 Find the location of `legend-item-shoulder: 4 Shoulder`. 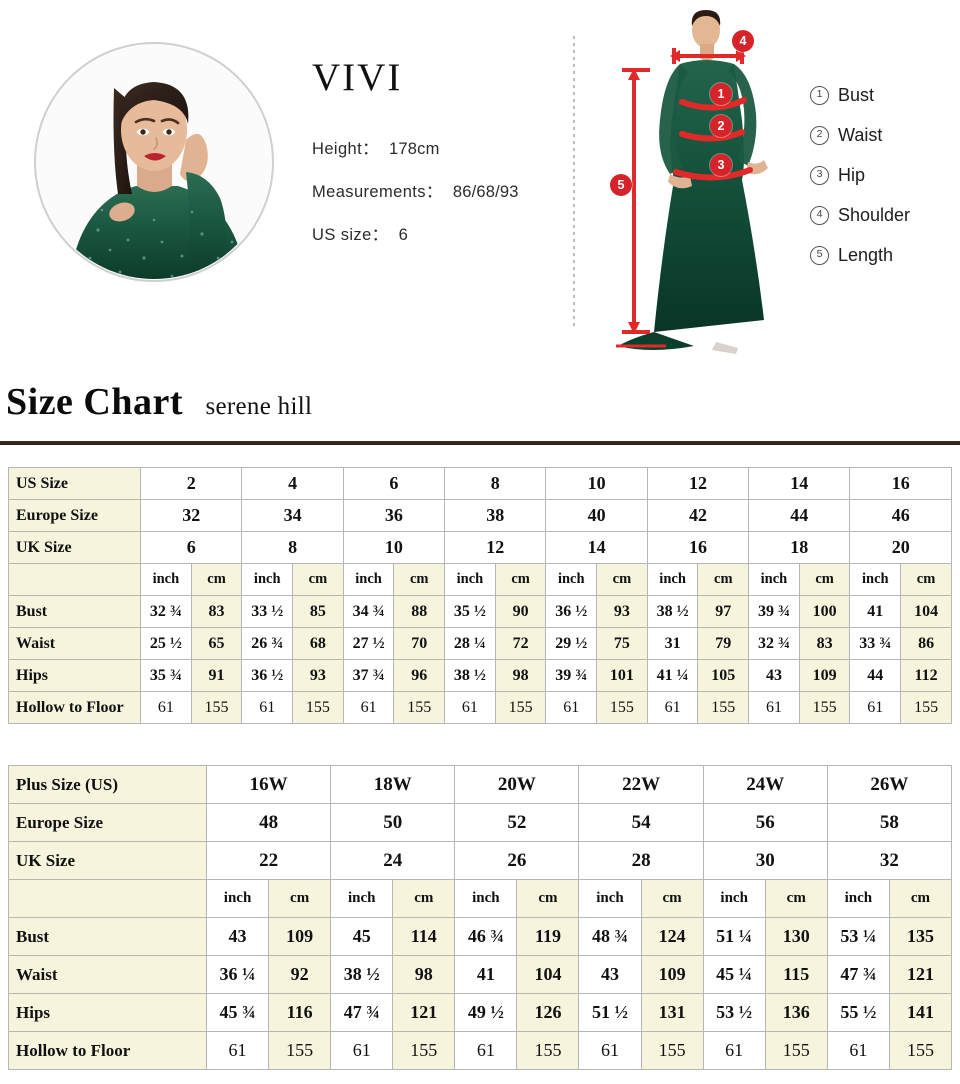

legend-item-shoulder: 4 Shoulder is located at coordinates (885, 215).